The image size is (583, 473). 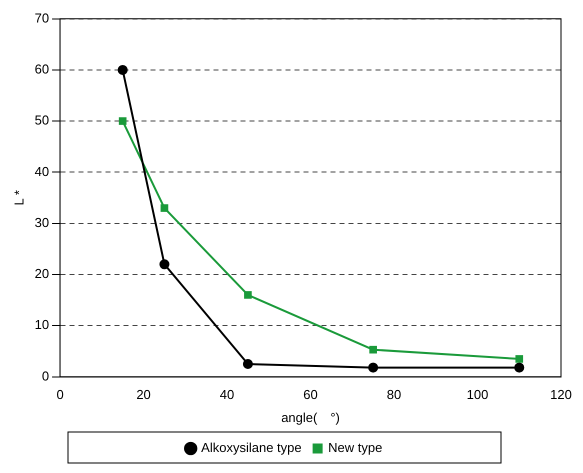 What do you see at coordinates (251, 448) in the screenshot?
I see `legend-label: Alkoxysilane type` at bounding box center [251, 448].